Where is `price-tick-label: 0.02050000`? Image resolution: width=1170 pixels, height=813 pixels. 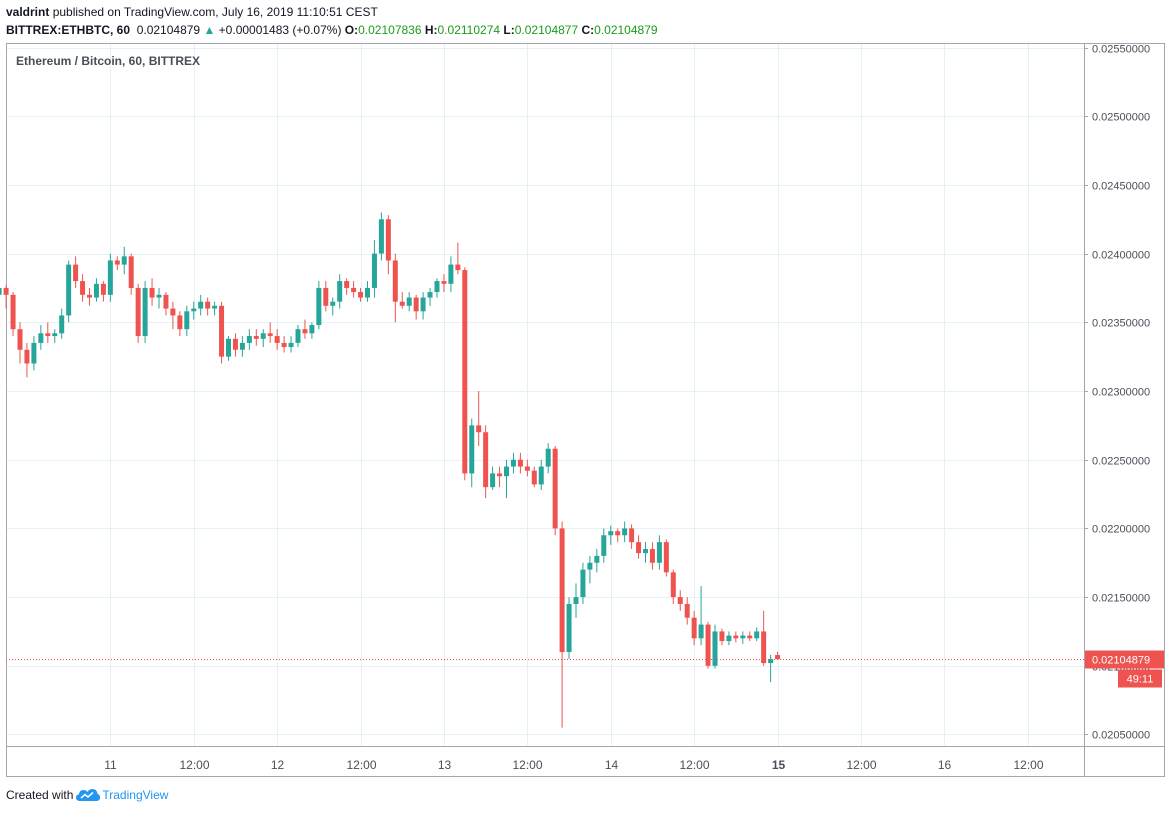
price-tick-label: 0.02050000 is located at coordinates (1121, 736).